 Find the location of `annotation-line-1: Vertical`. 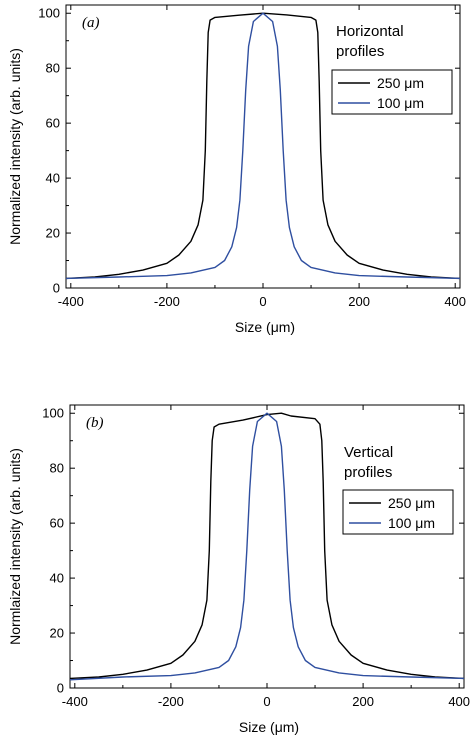

annotation-line-1: Vertical is located at coordinates (368, 452).